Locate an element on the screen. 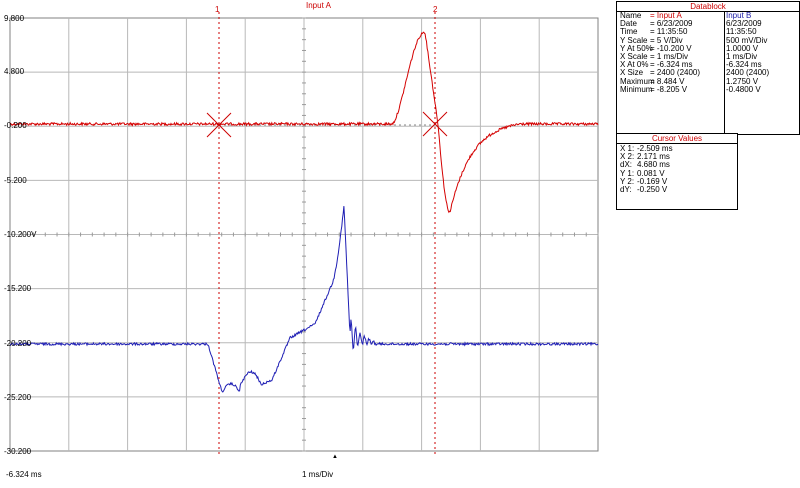 Image resolution: width=800 pixels, height=488 pixels. y-tick-label: 4.800 is located at coordinates (14, 71).